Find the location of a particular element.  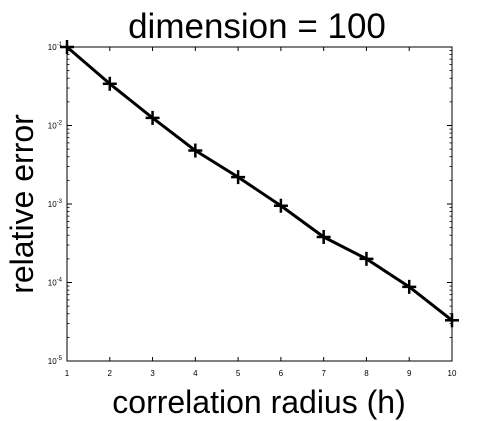

y-tick-exponent: -2 is located at coordinates (60, 124).